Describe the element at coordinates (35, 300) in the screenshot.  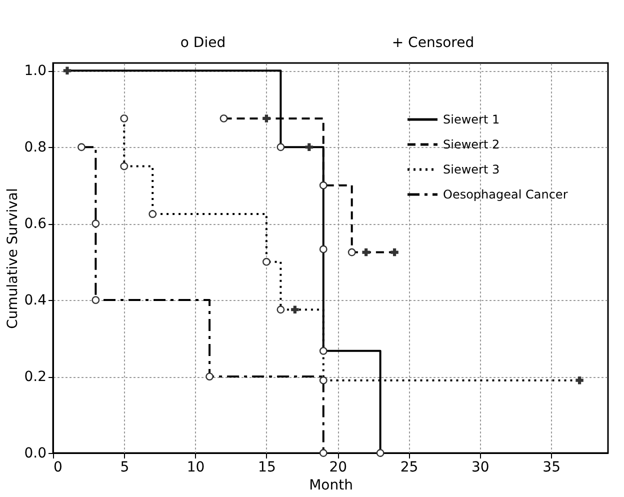
I see `y-tick-label: 0.4` at that location.